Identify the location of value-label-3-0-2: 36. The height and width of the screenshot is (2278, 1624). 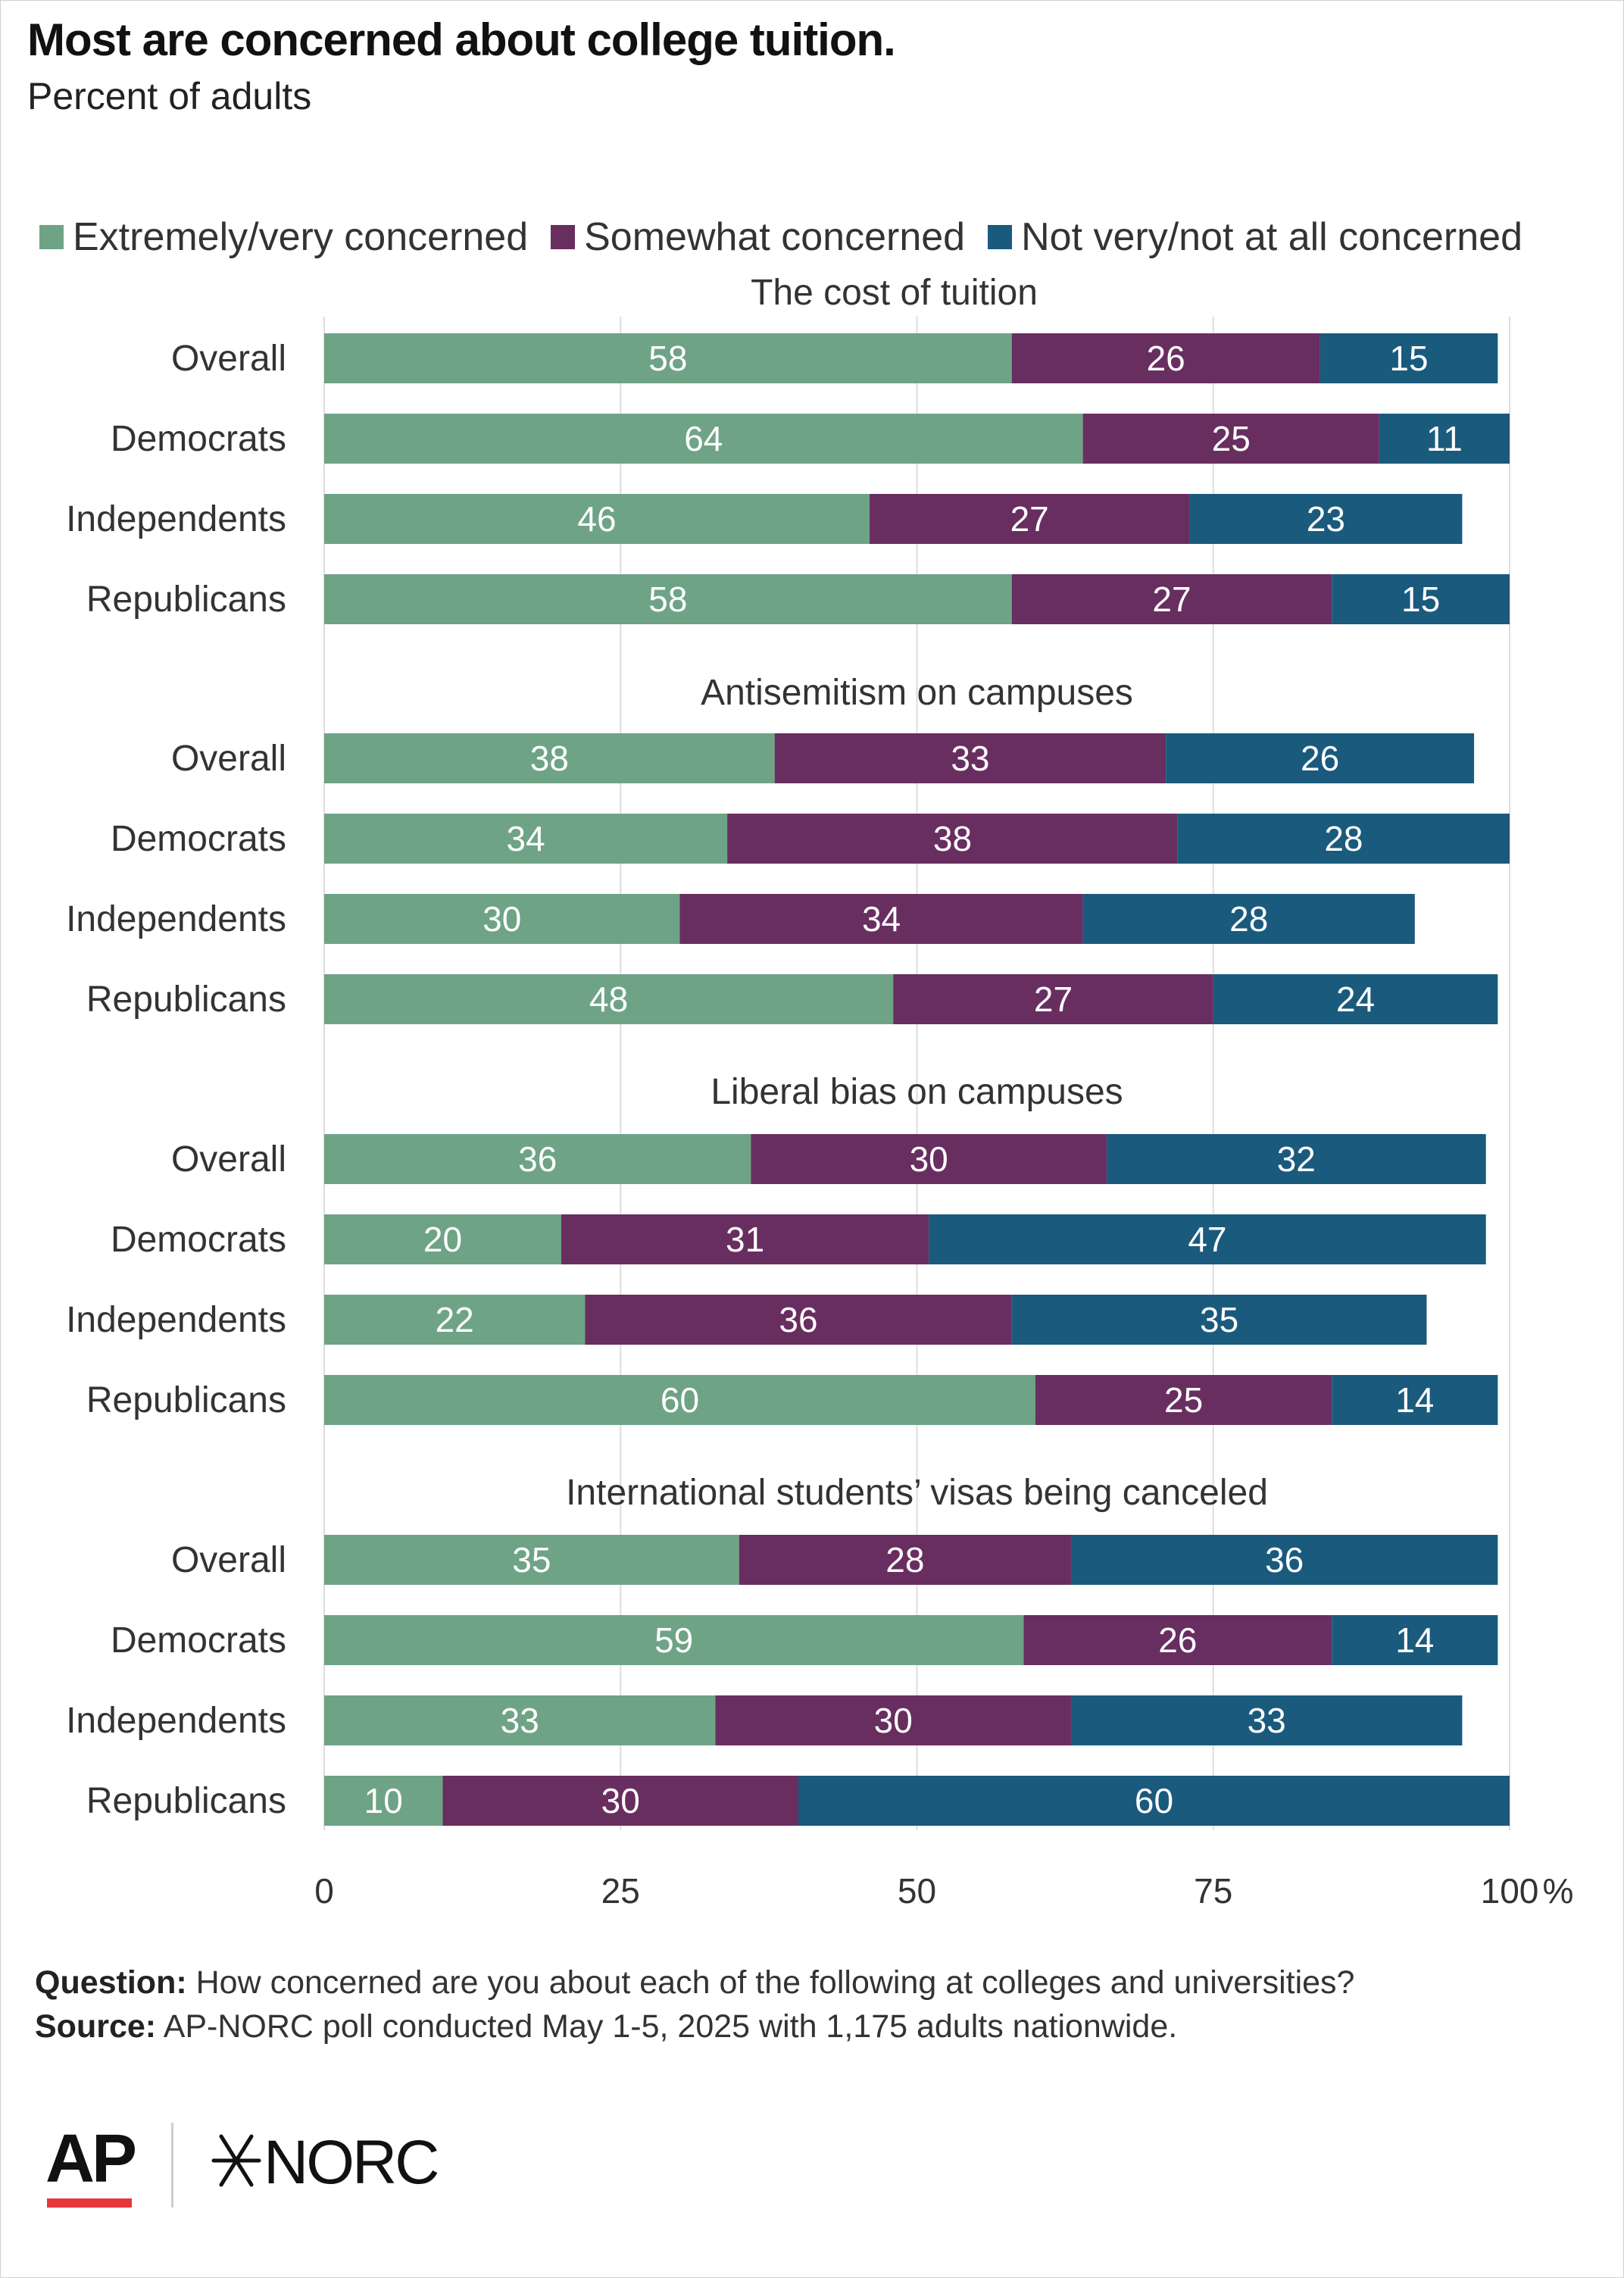
(1284, 1560).